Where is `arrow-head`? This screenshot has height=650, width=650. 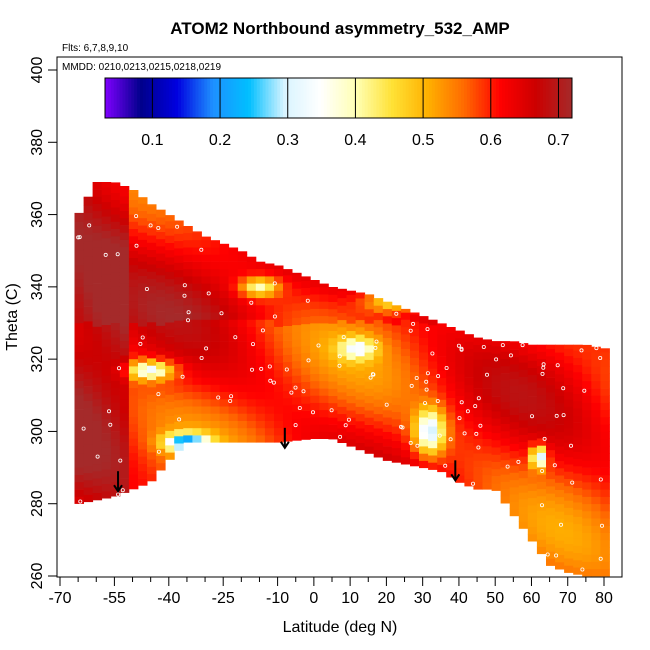
arrow-head is located at coordinates (455, 478).